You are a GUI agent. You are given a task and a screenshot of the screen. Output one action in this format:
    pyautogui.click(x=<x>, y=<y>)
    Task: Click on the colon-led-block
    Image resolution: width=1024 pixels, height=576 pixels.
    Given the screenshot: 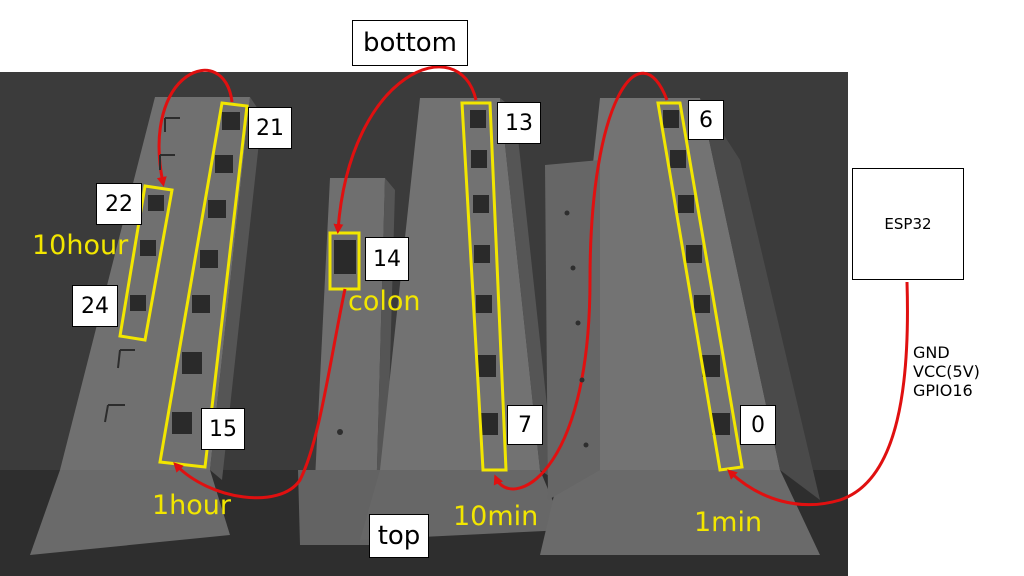 What is the action you would take?
    pyautogui.click(x=345, y=257)
    